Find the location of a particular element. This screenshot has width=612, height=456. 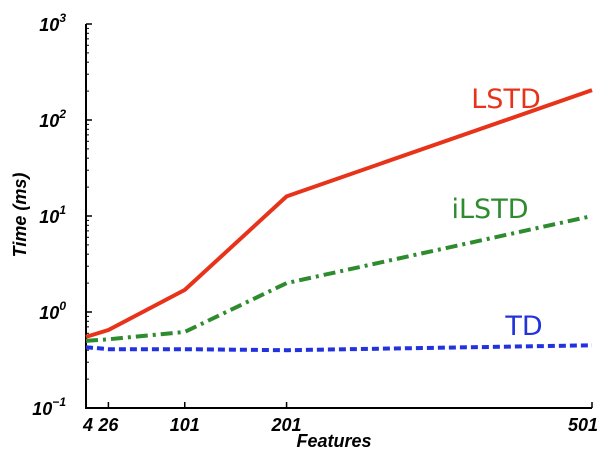

x-axis-title: Features is located at coordinates (333, 441).